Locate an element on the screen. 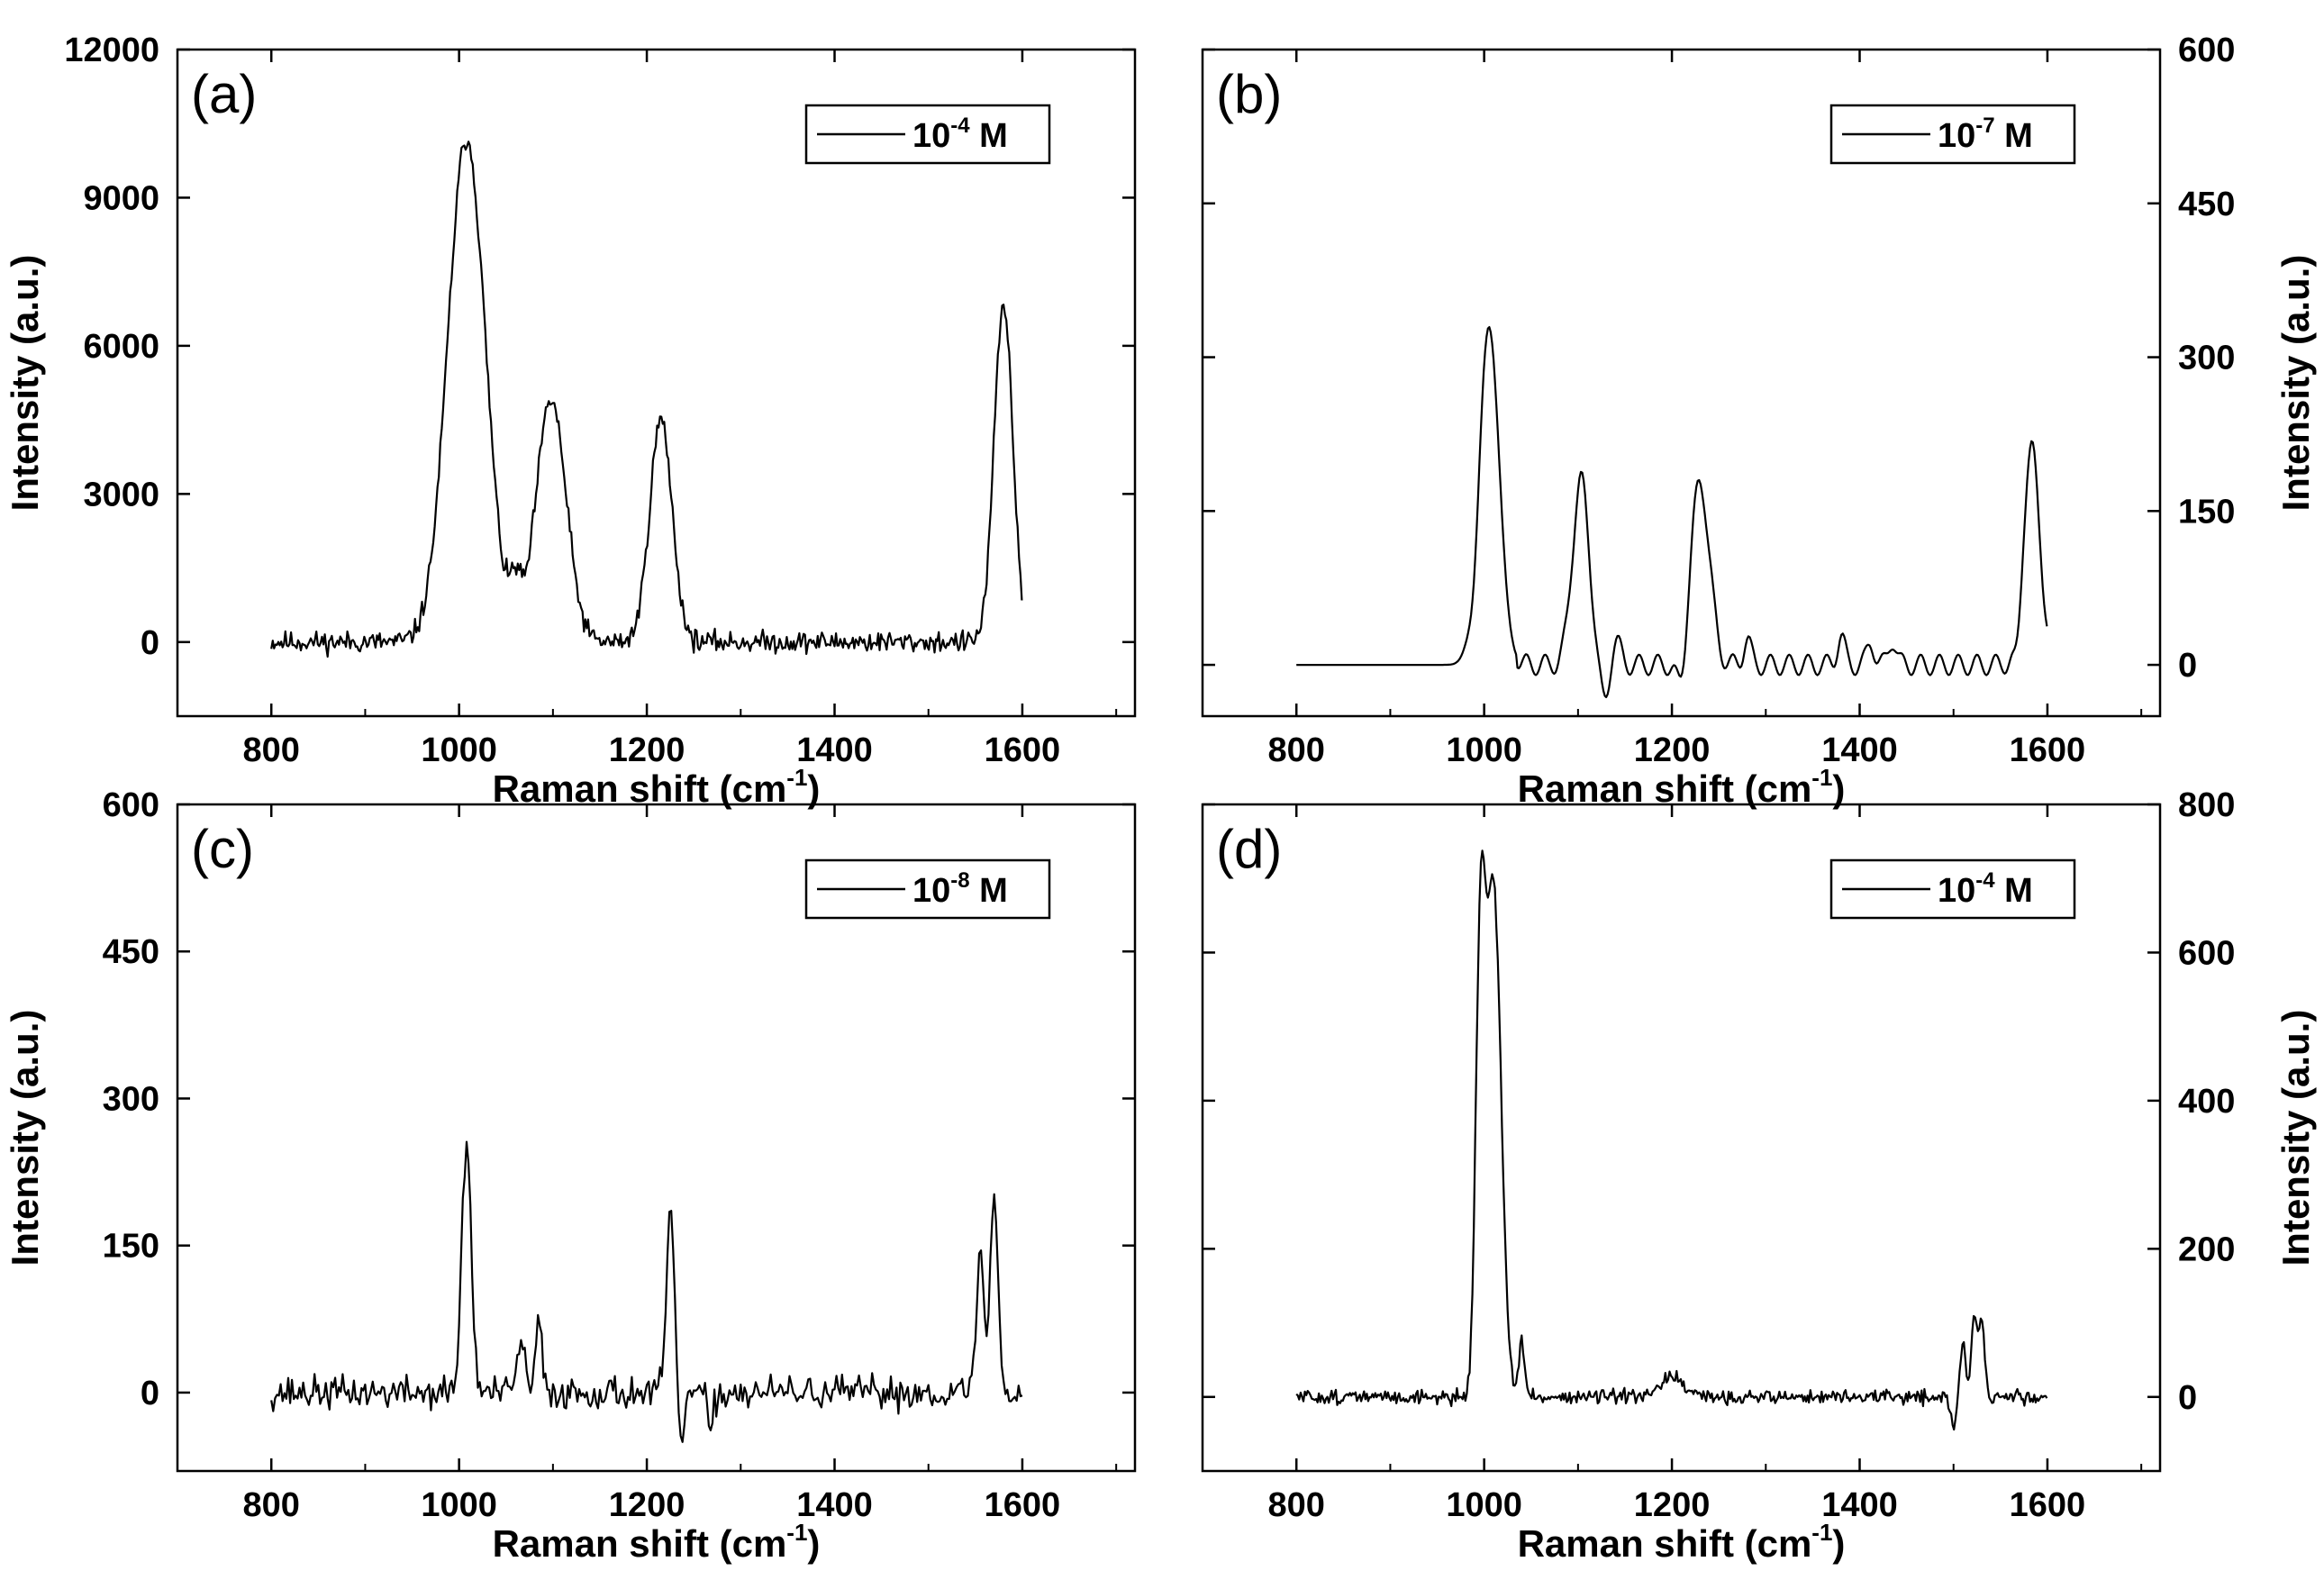 Image resolution: width=2324 pixels, height=1580 pixels. panel-label: (c) is located at coordinates (223, 849).